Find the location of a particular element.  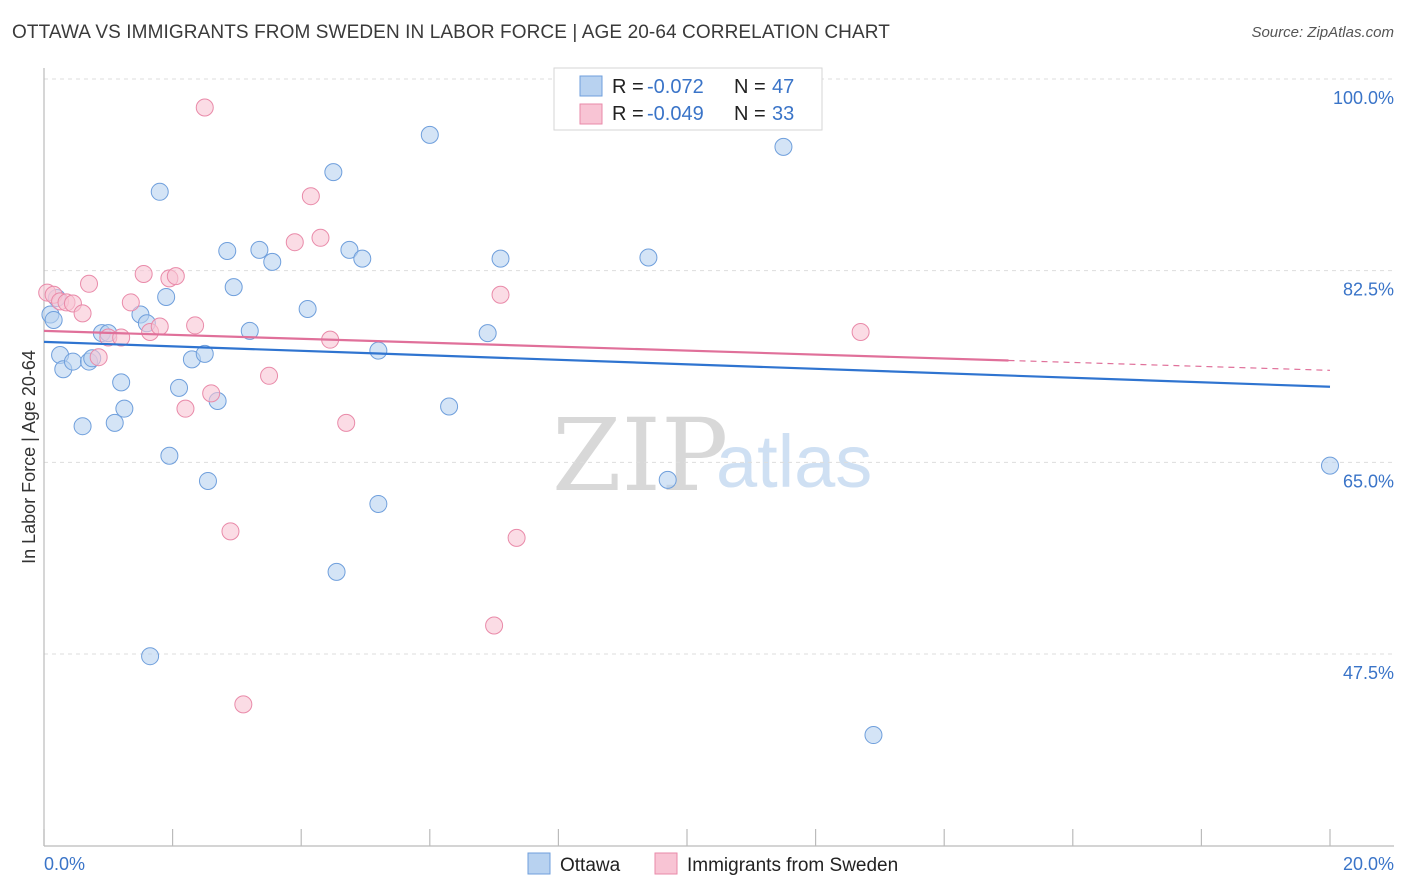

legend-swatch-ottawa is located at coordinates (591, 86).